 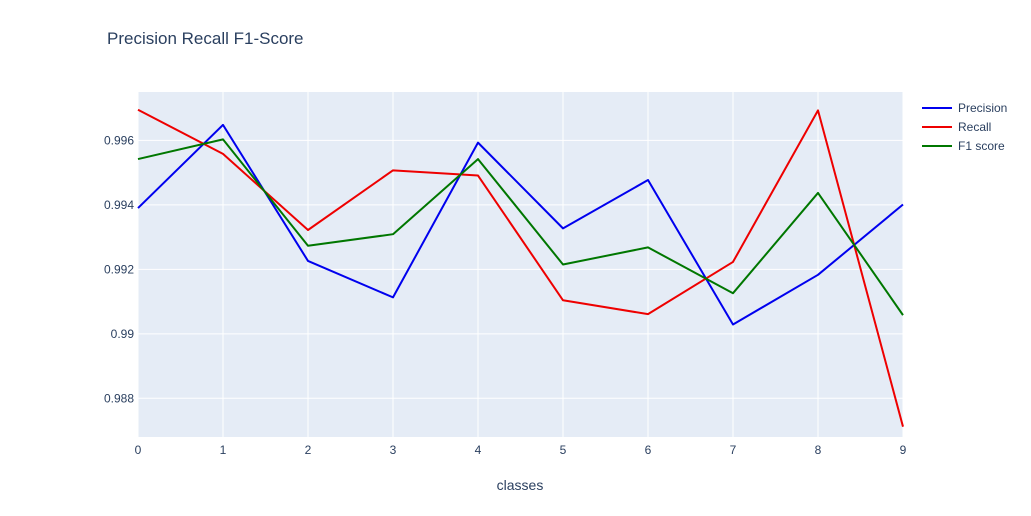 What do you see at coordinates (119, 205) in the screenshot?
I see `y-tick-label-3: 0.994` at bounding box center [119, 205].